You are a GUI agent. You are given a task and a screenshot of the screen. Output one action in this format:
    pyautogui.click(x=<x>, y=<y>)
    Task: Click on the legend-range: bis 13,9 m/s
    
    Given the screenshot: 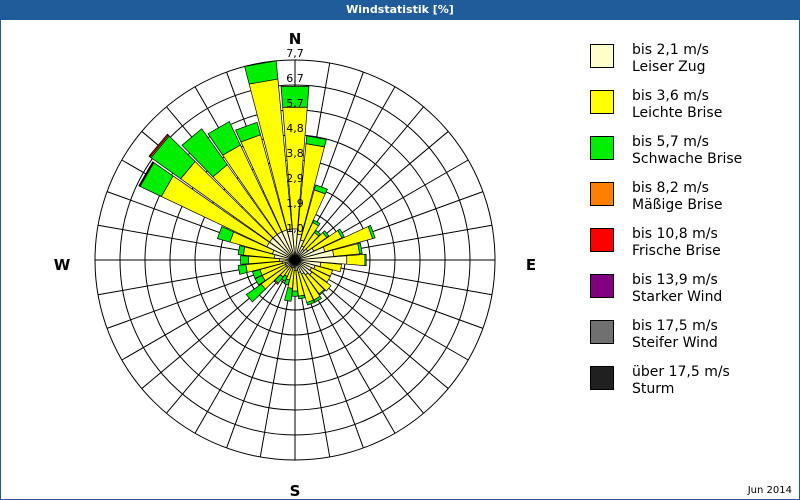 What is the action you would take?
    pyautogui.click(x=675, y=280)
    